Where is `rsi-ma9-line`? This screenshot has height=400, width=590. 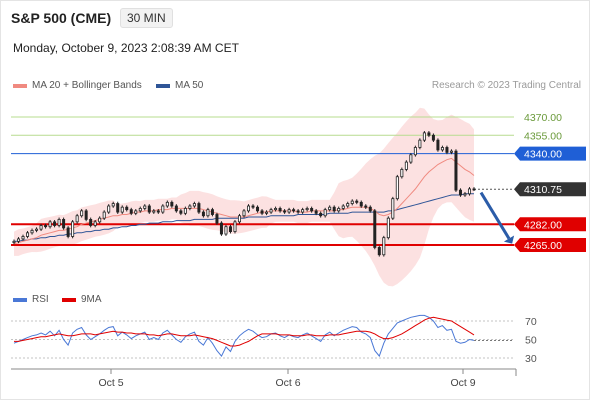
rsi-ma9-line is located at coordinates (244, 331).